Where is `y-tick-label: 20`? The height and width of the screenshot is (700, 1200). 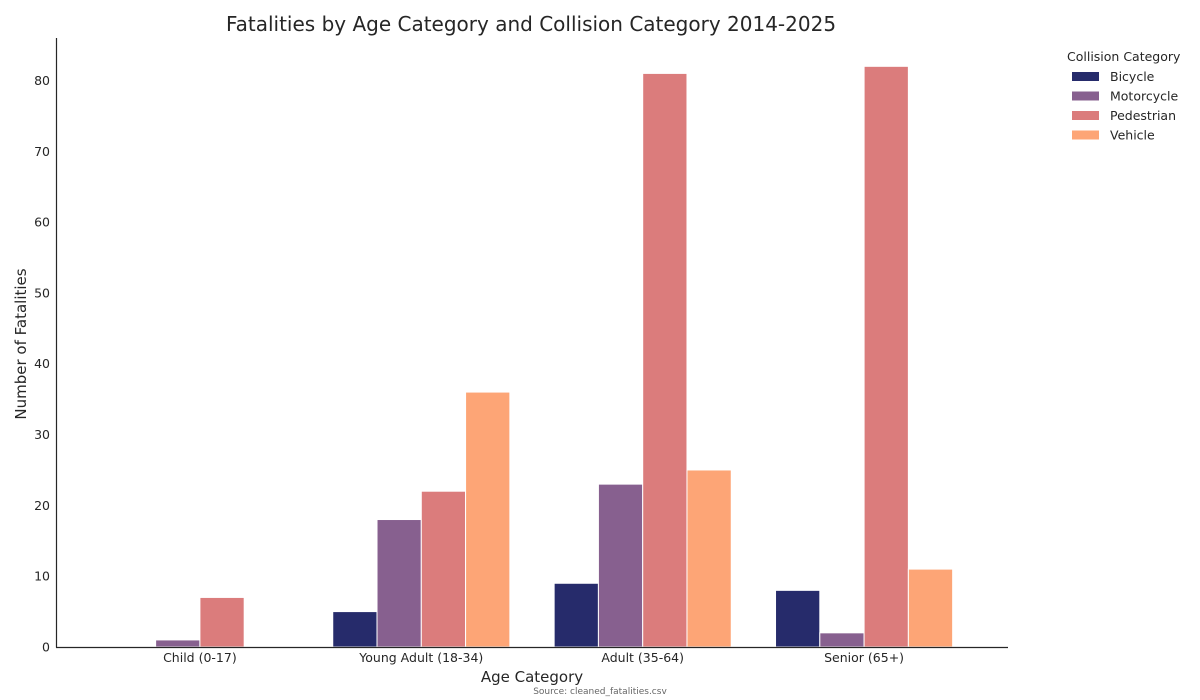
y-tick-label: 20 is located at coordinates (42, 505).